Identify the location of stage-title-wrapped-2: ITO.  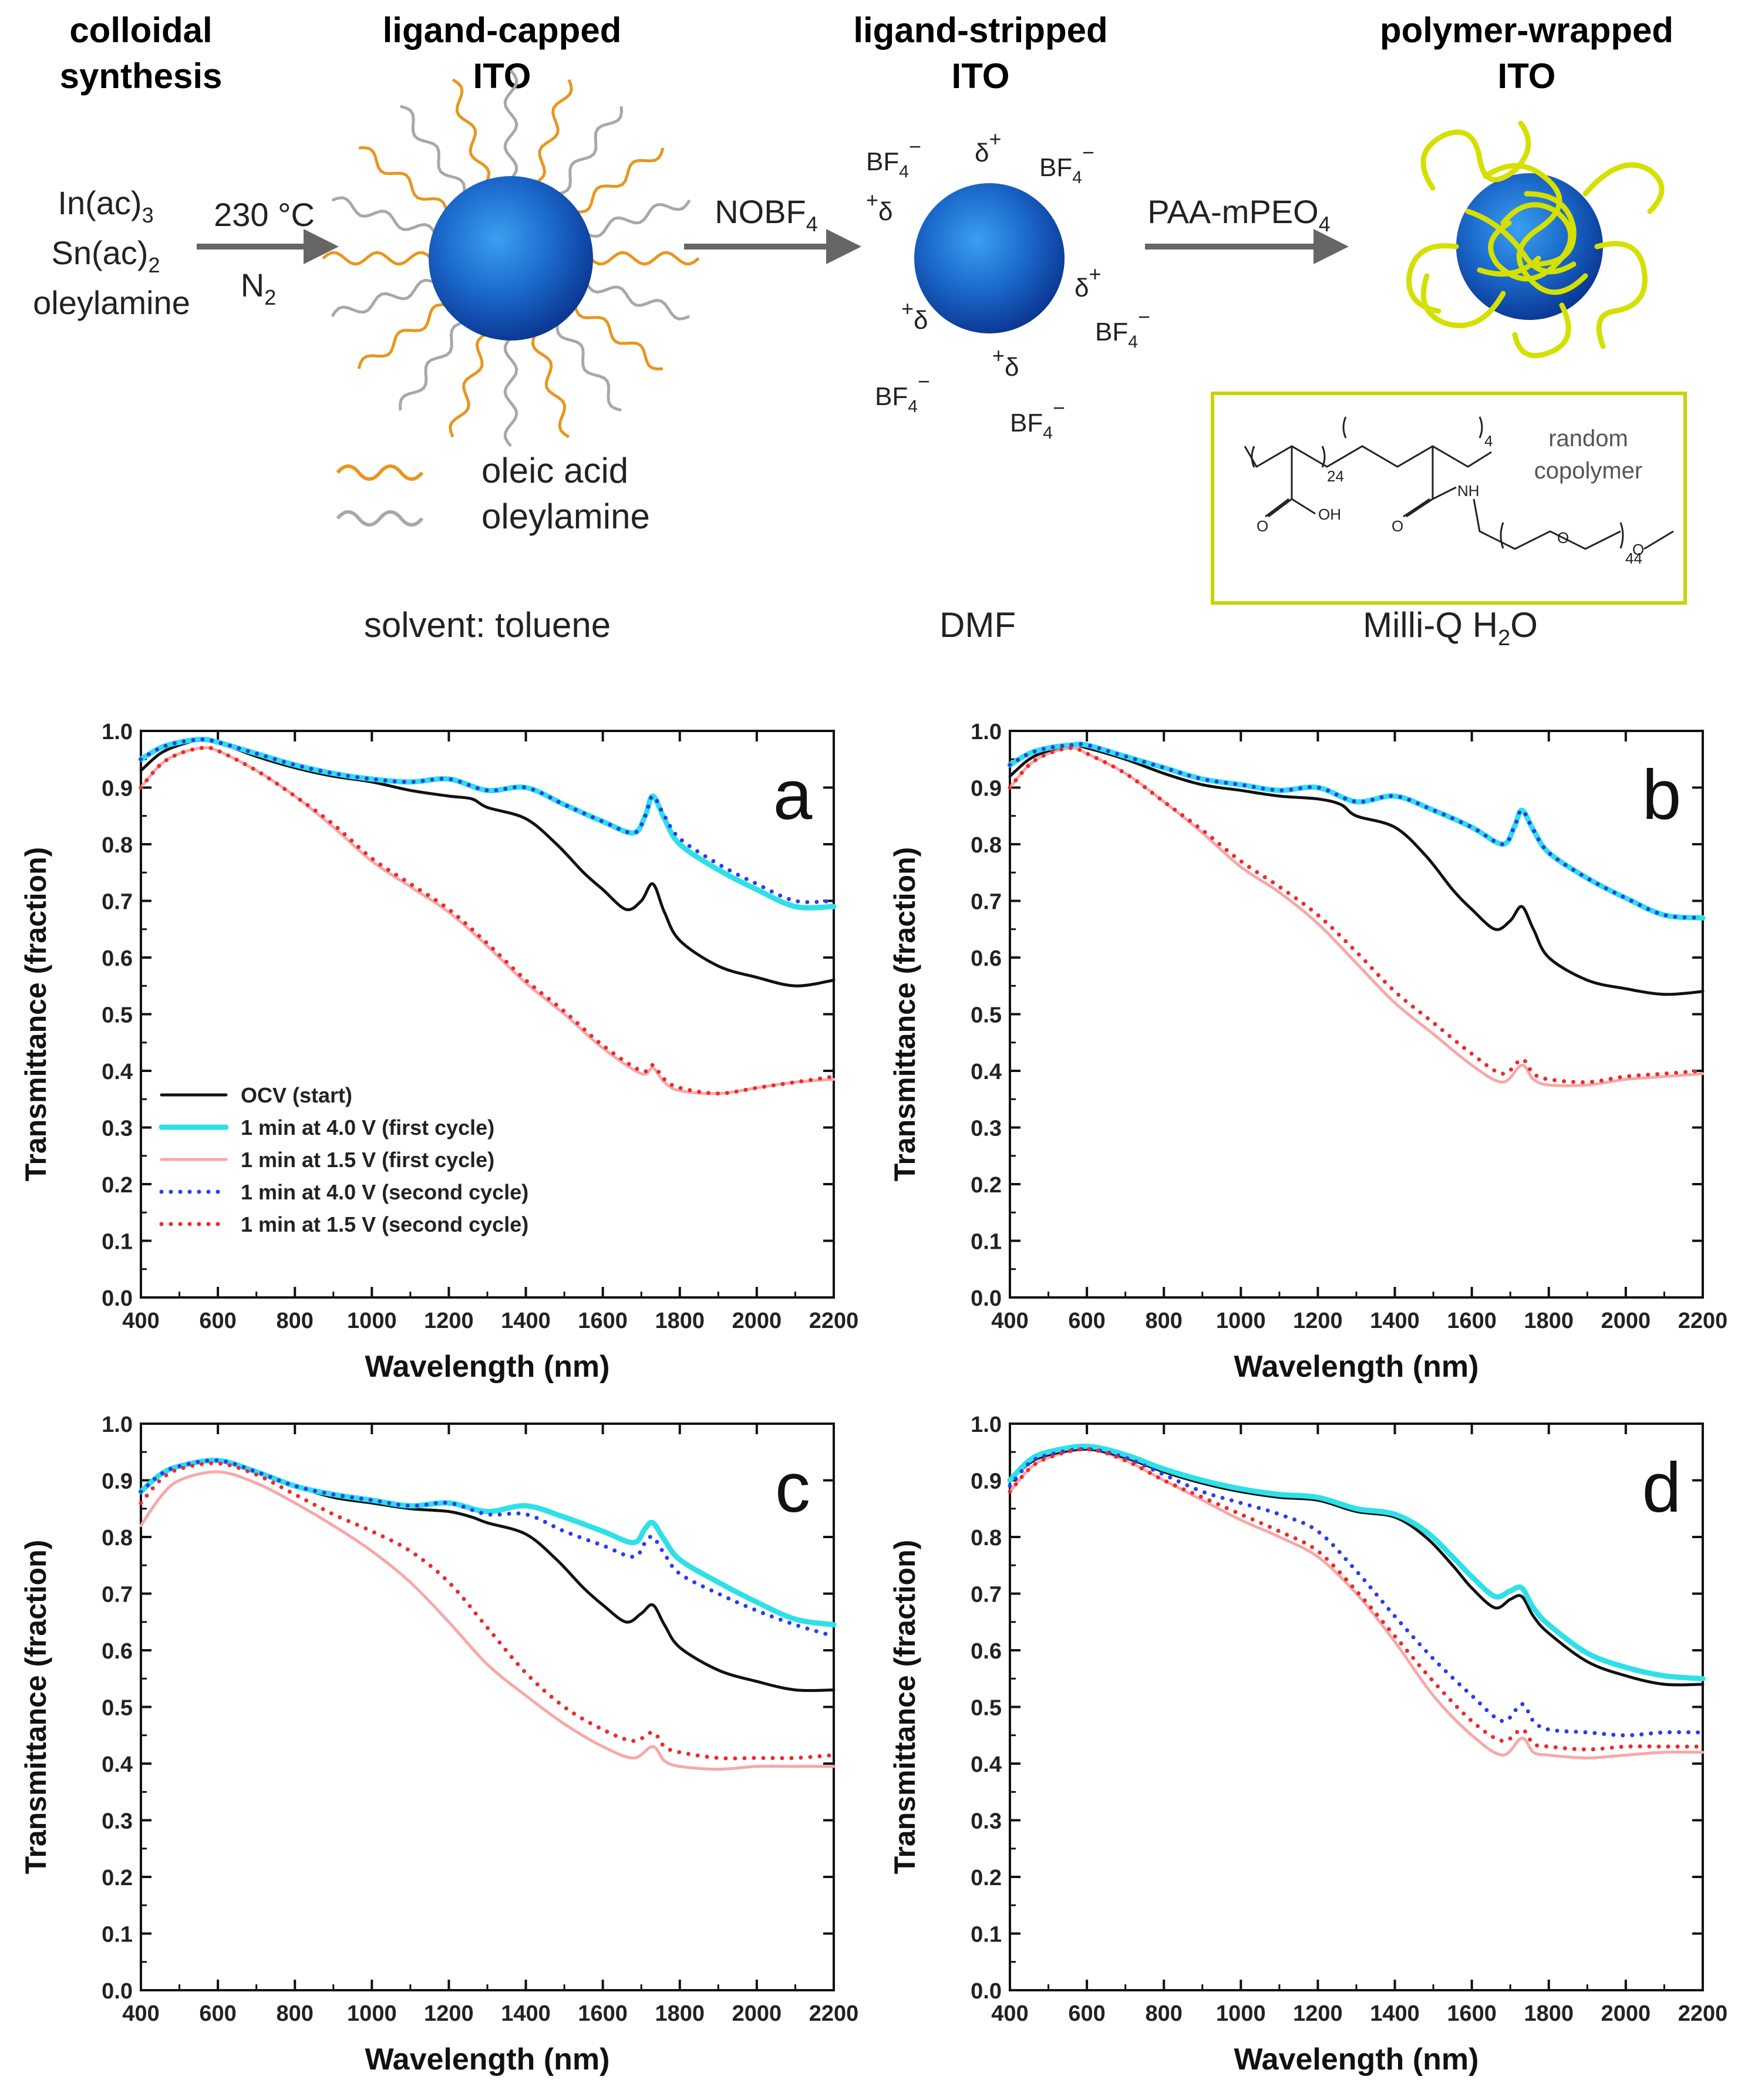
(1527, 76).